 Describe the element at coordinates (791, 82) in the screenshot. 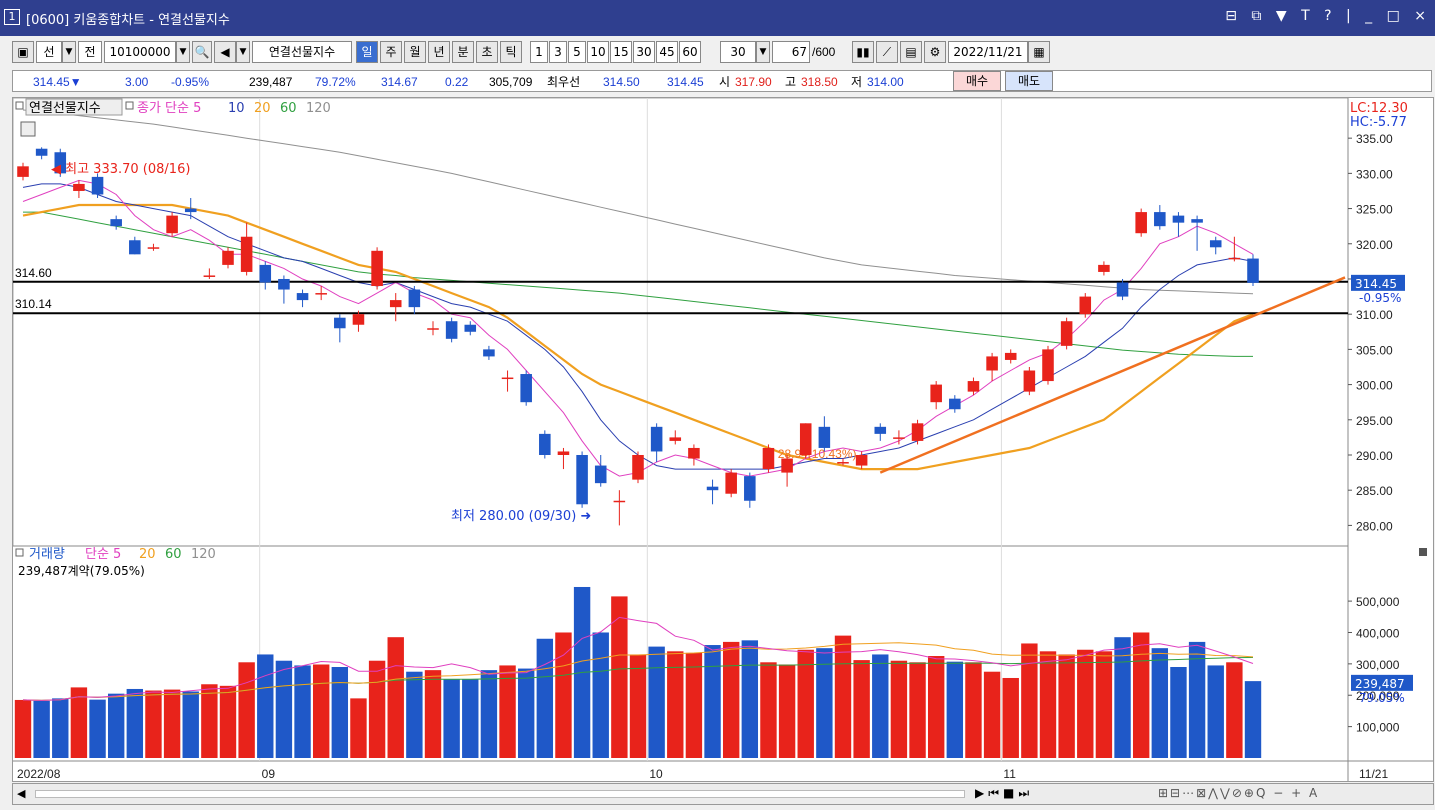

I see `high-label: 고` at that location.